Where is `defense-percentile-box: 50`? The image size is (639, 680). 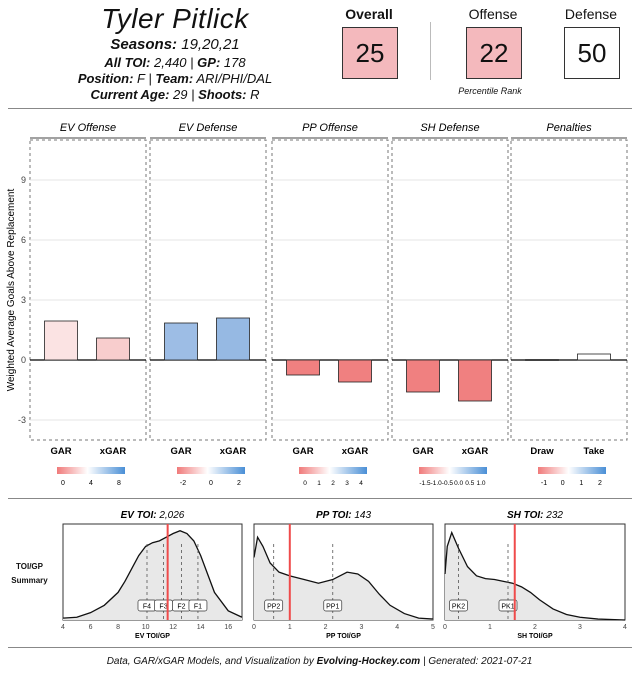 defense-percentile-box: 50 is located at coordinates (592, 53).